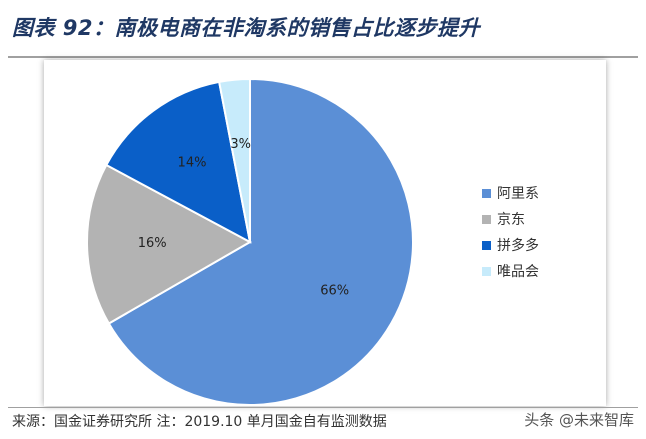  I want to click on slice-label-pinduoduo: 14%, so click(192, 163).